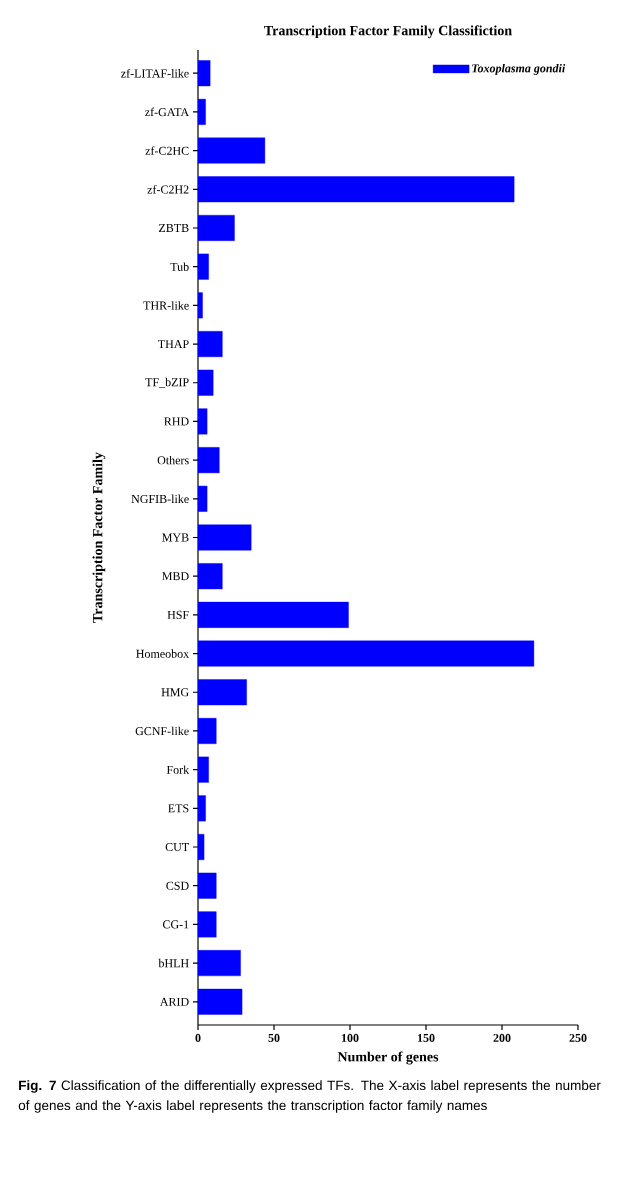 This screenshot has width=625, height=1194. Describe the element at coordinates (167, 382) in the screenshot. I see `y-tick-label: TF_bZIP` at that location.